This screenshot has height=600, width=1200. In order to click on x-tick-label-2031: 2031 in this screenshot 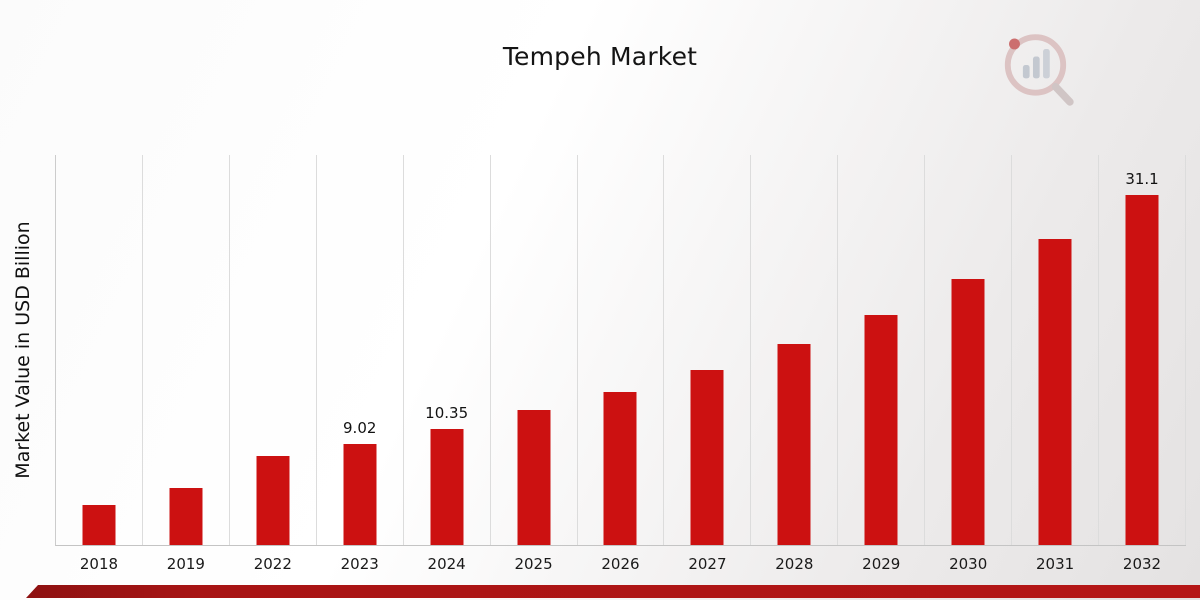, I will do `click(1055, 564)`.